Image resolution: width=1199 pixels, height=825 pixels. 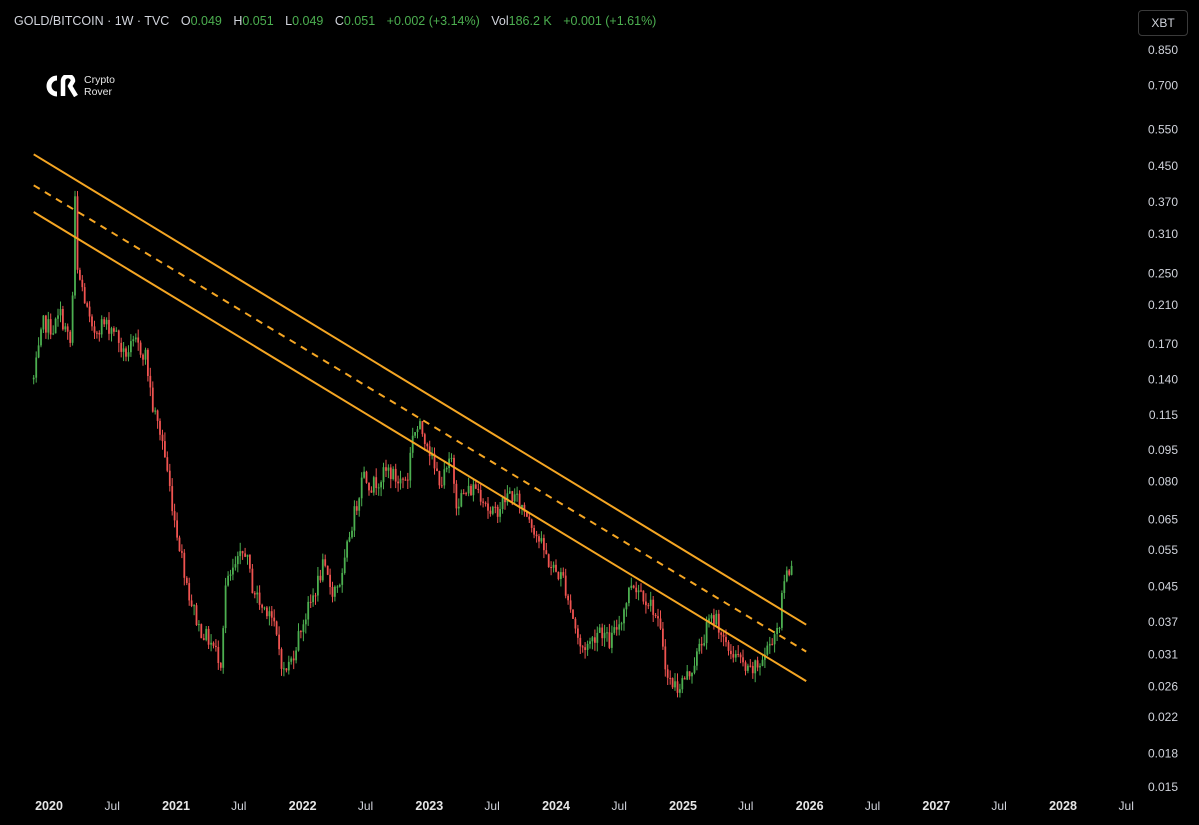 What do you see at coordinates (303, 806) in the screenshot?
I see `time-tick-label: 2022` at bounding box center [303, 806].